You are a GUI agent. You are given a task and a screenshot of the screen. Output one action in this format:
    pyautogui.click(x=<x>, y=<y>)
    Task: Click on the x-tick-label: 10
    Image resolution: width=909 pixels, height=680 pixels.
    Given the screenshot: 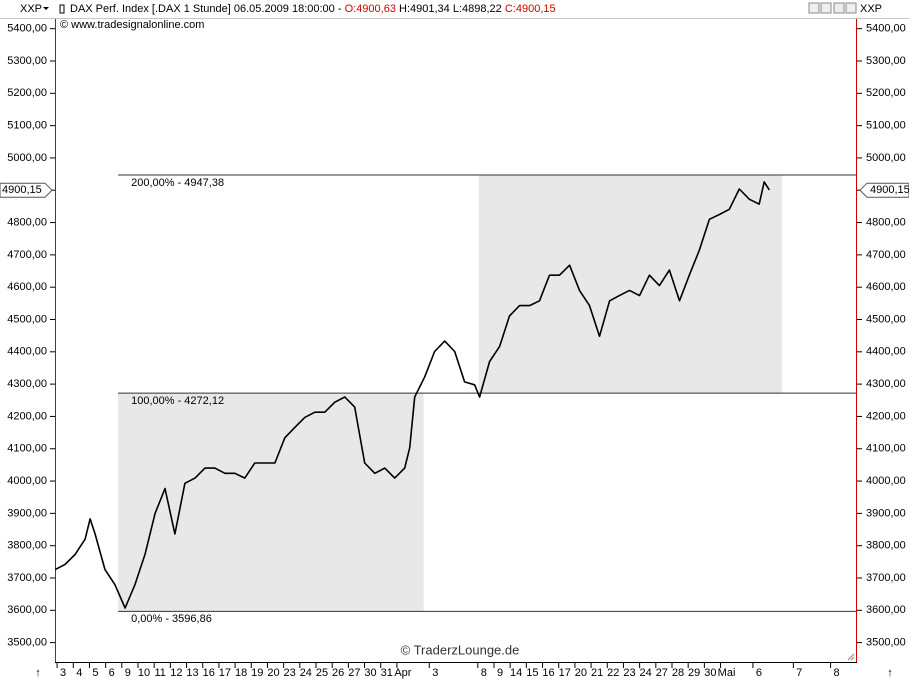 What is the action you would take?
    pyautogui.click(x=144, y=673)
    